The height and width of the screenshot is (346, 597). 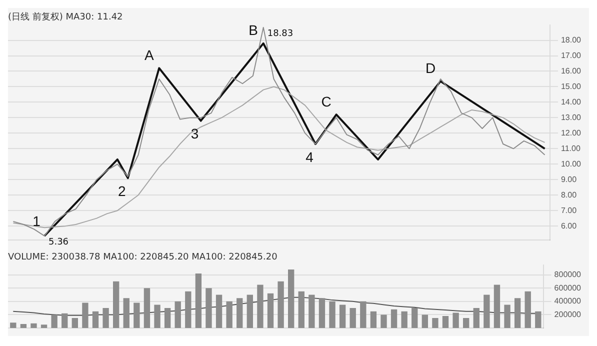 I want to click on annotation: 2, so click(x=122, y=190).